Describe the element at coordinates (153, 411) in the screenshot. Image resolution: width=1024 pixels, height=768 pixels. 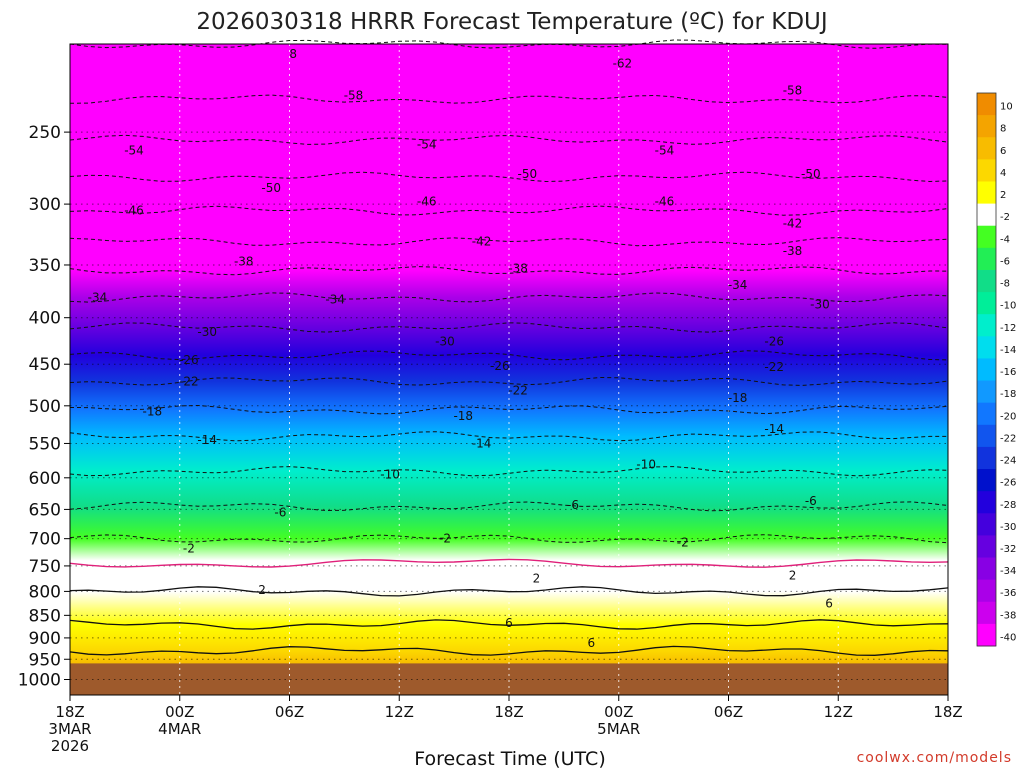
I see `contour-label: -18` at that location.